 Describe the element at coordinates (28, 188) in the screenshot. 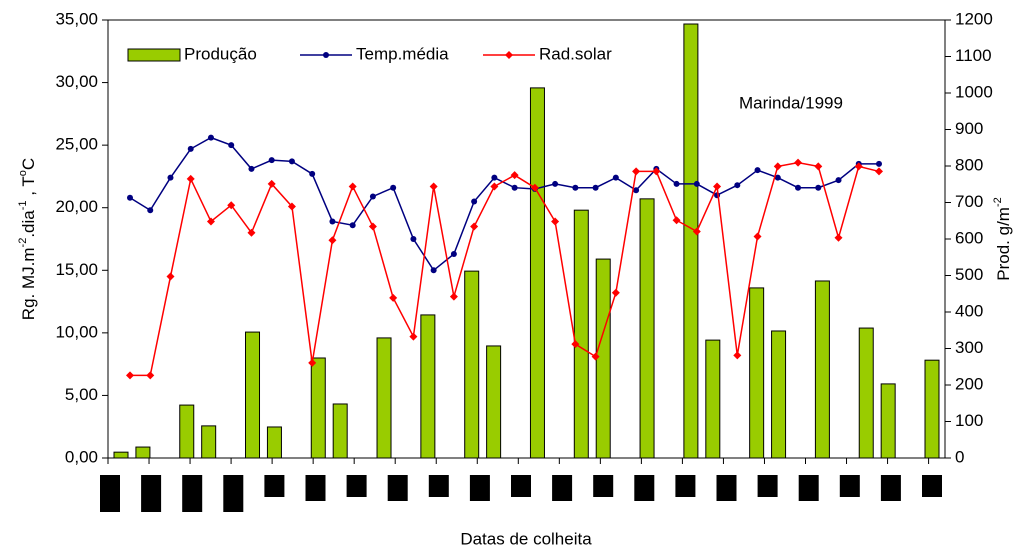

I see `y-axis-label-part: , T` at that location.